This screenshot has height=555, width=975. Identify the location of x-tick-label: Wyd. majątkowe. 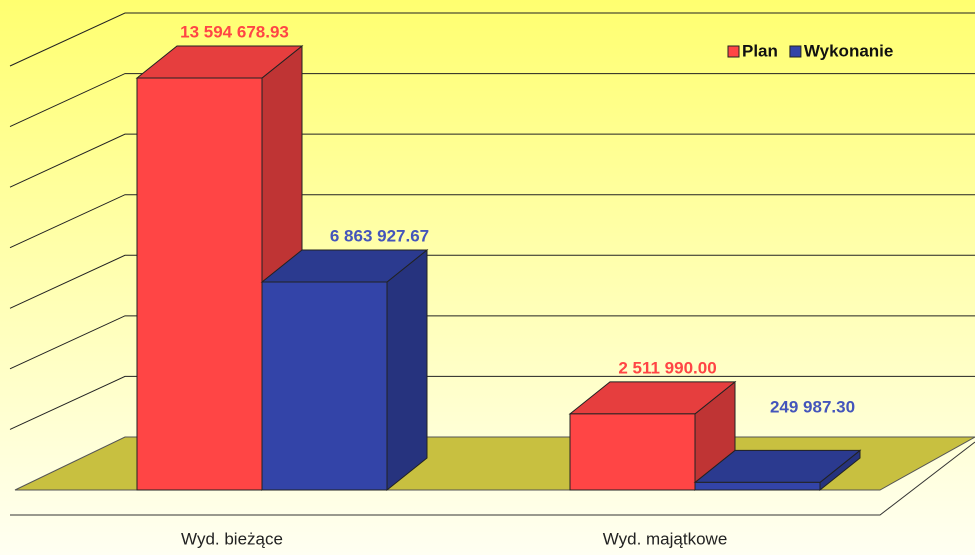
(665, 538).